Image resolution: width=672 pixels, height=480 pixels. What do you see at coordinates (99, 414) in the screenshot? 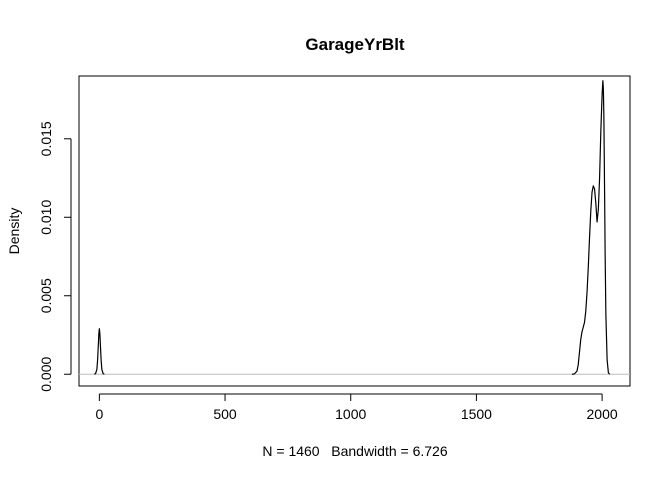
I see `x-tick-label: 0` at bounding box center [99, 414].